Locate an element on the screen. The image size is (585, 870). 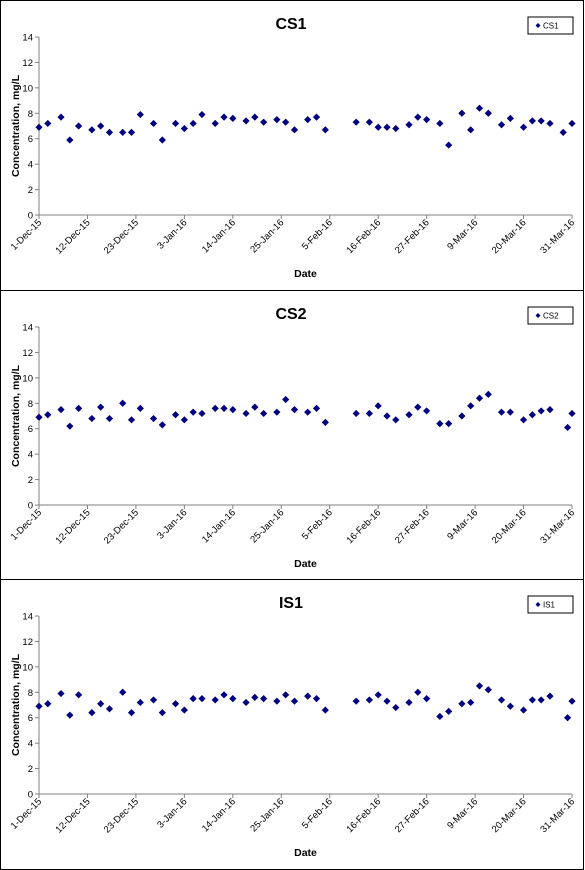
y-tick-label: 12 is located at coordinates (27, 642).